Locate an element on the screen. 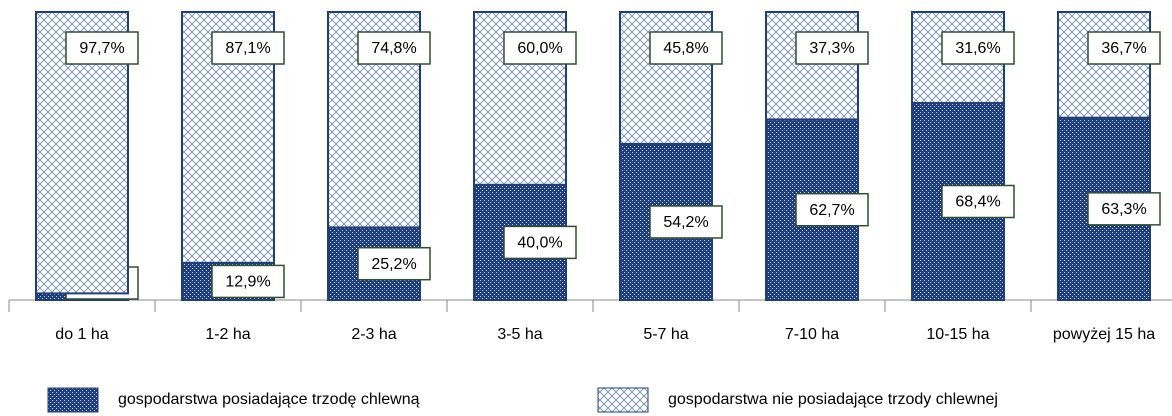 Image resolution: width=1172 pixels, height=416 pixels. data-label: 74,8% is located at coordinates (393, 48).